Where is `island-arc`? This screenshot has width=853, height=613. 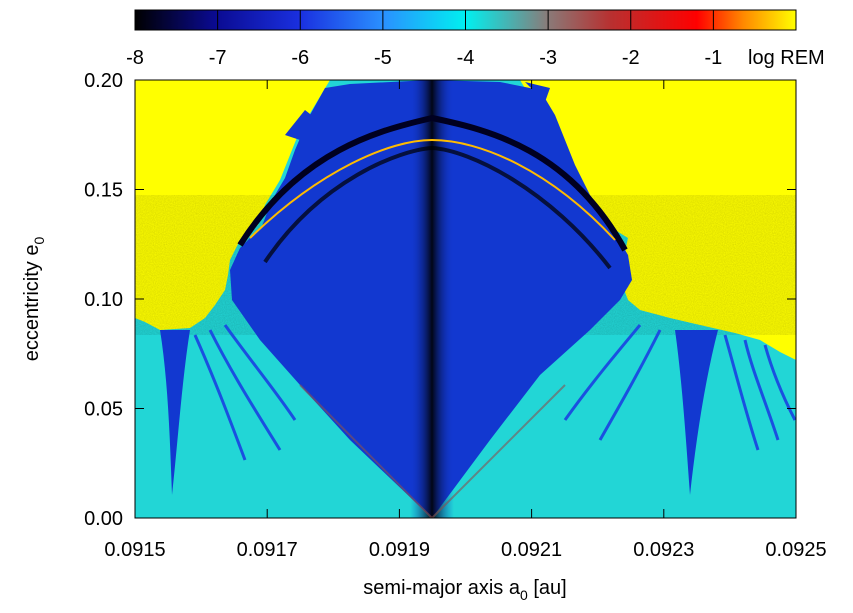 island-arc is located at coordinates (437, 207).